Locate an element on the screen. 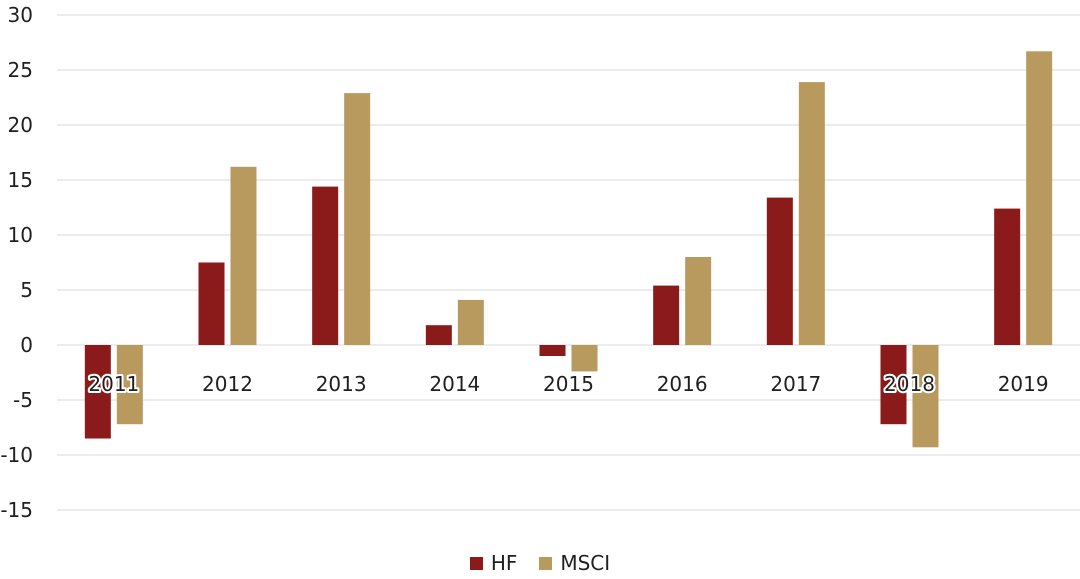 The width and height of the screenshot is (1080, 579). bar-hf-2011 is located at coordinates (97, 392).